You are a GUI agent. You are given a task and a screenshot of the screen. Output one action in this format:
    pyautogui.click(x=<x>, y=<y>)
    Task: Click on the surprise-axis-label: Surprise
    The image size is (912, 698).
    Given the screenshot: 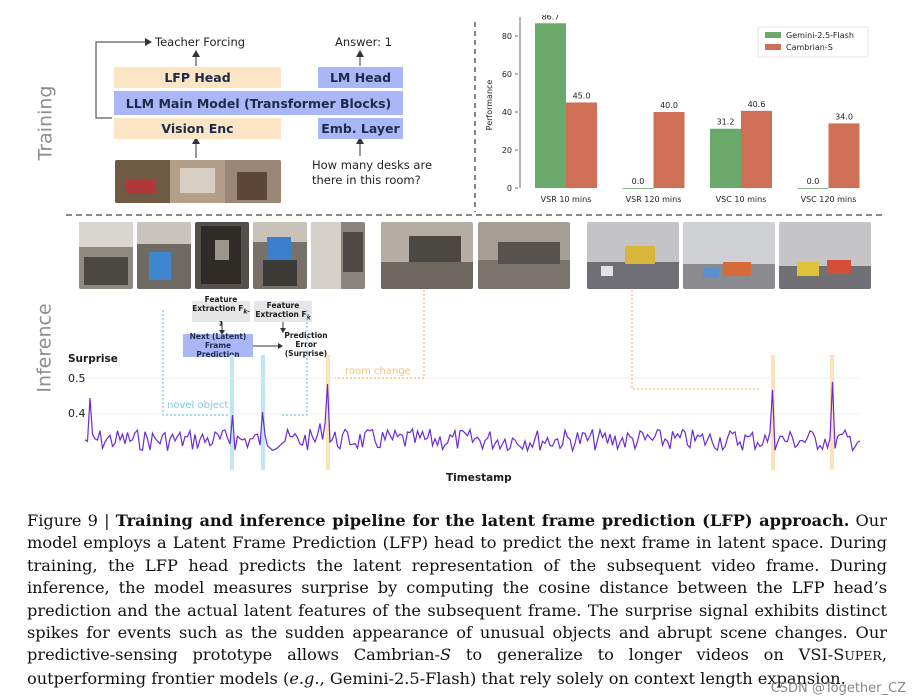 What is the action you would take?
    pyautogui.click(x=93, y=359)
    